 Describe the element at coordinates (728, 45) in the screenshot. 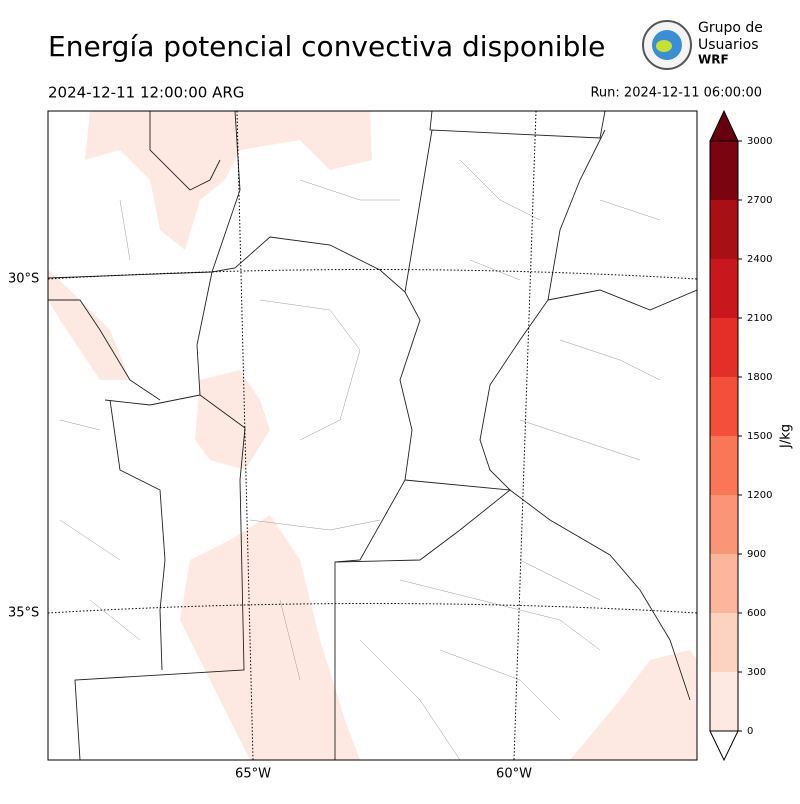

I see `logo-text: Usuarios` at that location.